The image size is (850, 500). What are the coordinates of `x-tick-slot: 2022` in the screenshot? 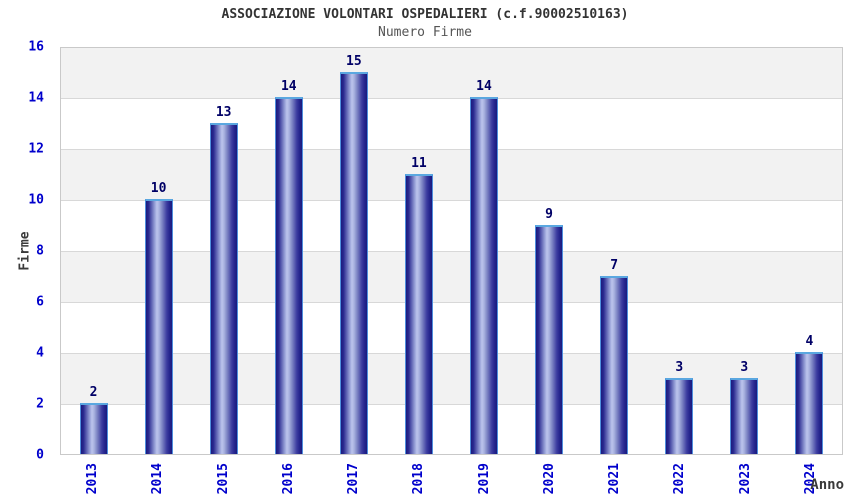 It's located at (679, 481).